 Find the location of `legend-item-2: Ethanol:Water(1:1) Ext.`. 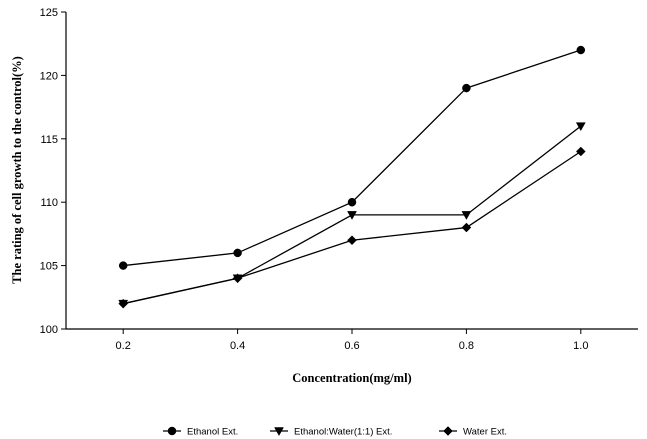

legend-item-2: Ethanol:Water(1:1) Ext. is located at coordinates (331, 432).